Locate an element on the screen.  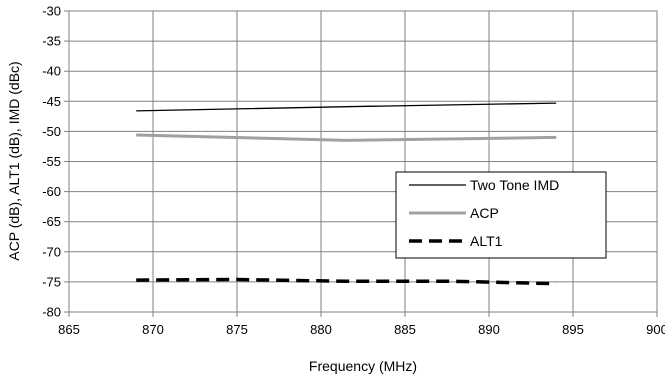
x-tick-label: 900 is located at coordinates (655, 329).